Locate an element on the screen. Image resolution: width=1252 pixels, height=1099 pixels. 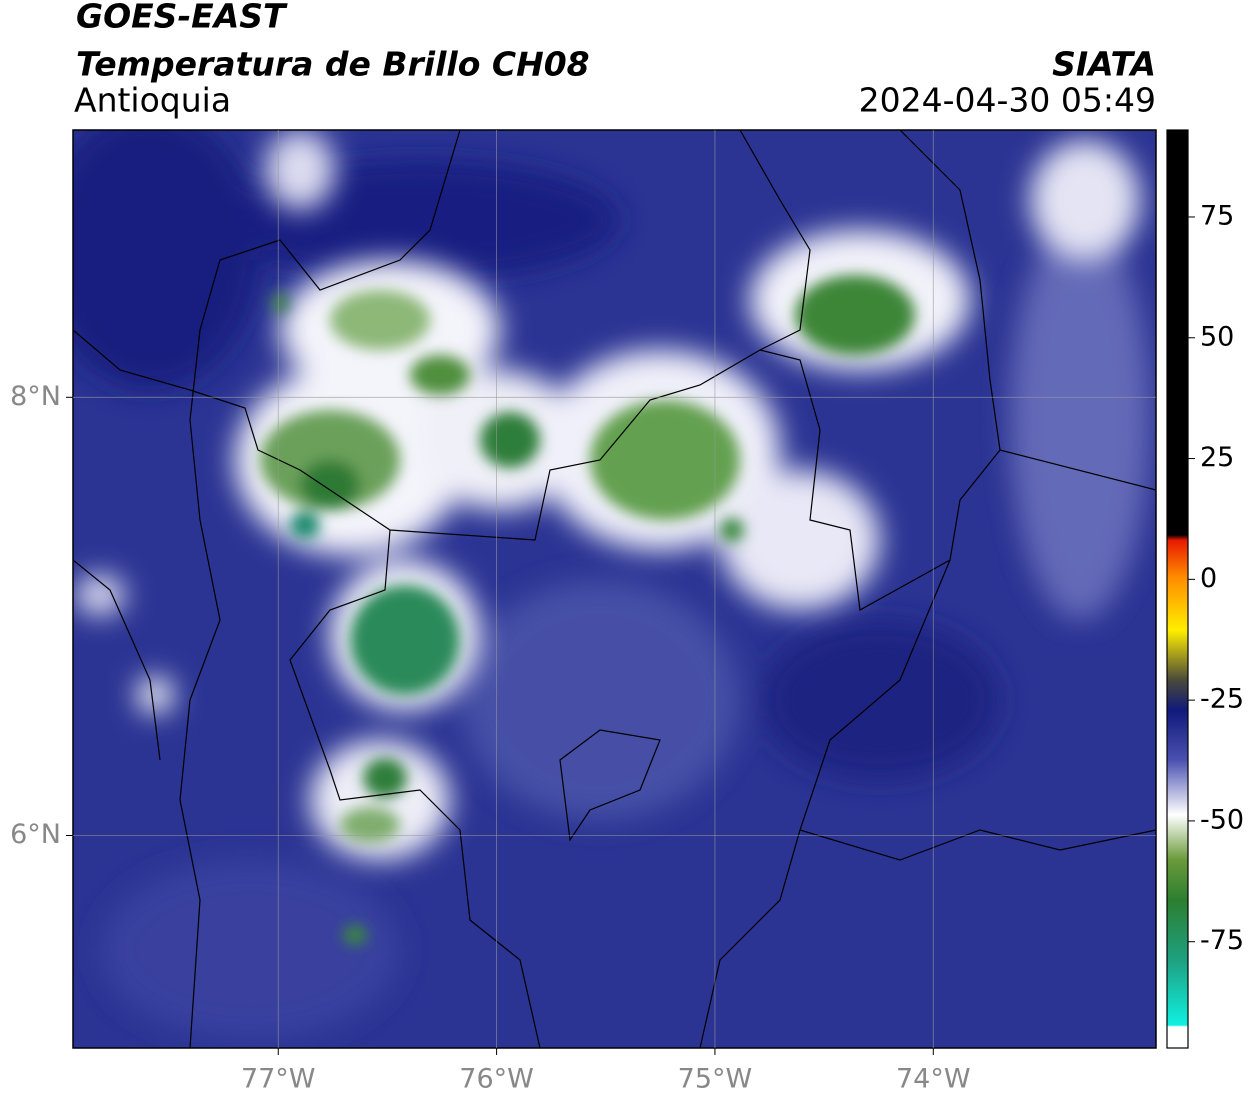
colorbar-tick-label: 50 is located at coordinates (1217, 336).